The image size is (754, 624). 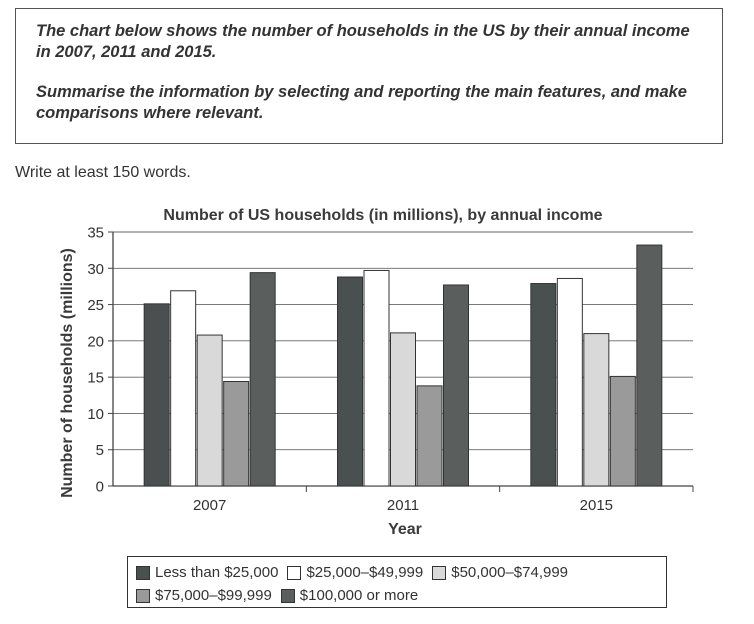 What do you see at coordinates (95, 269) in the screenshot?
I see `y-tick-label: 30` at bounding box center [95, 269].